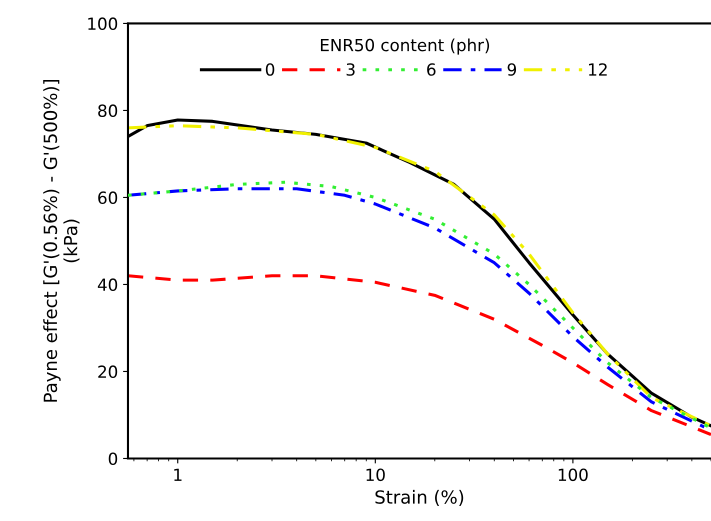 Image resolution: width=711 pixels, height=521 pixels. I want to click on x-tick-label: 1, so click(178, 474).